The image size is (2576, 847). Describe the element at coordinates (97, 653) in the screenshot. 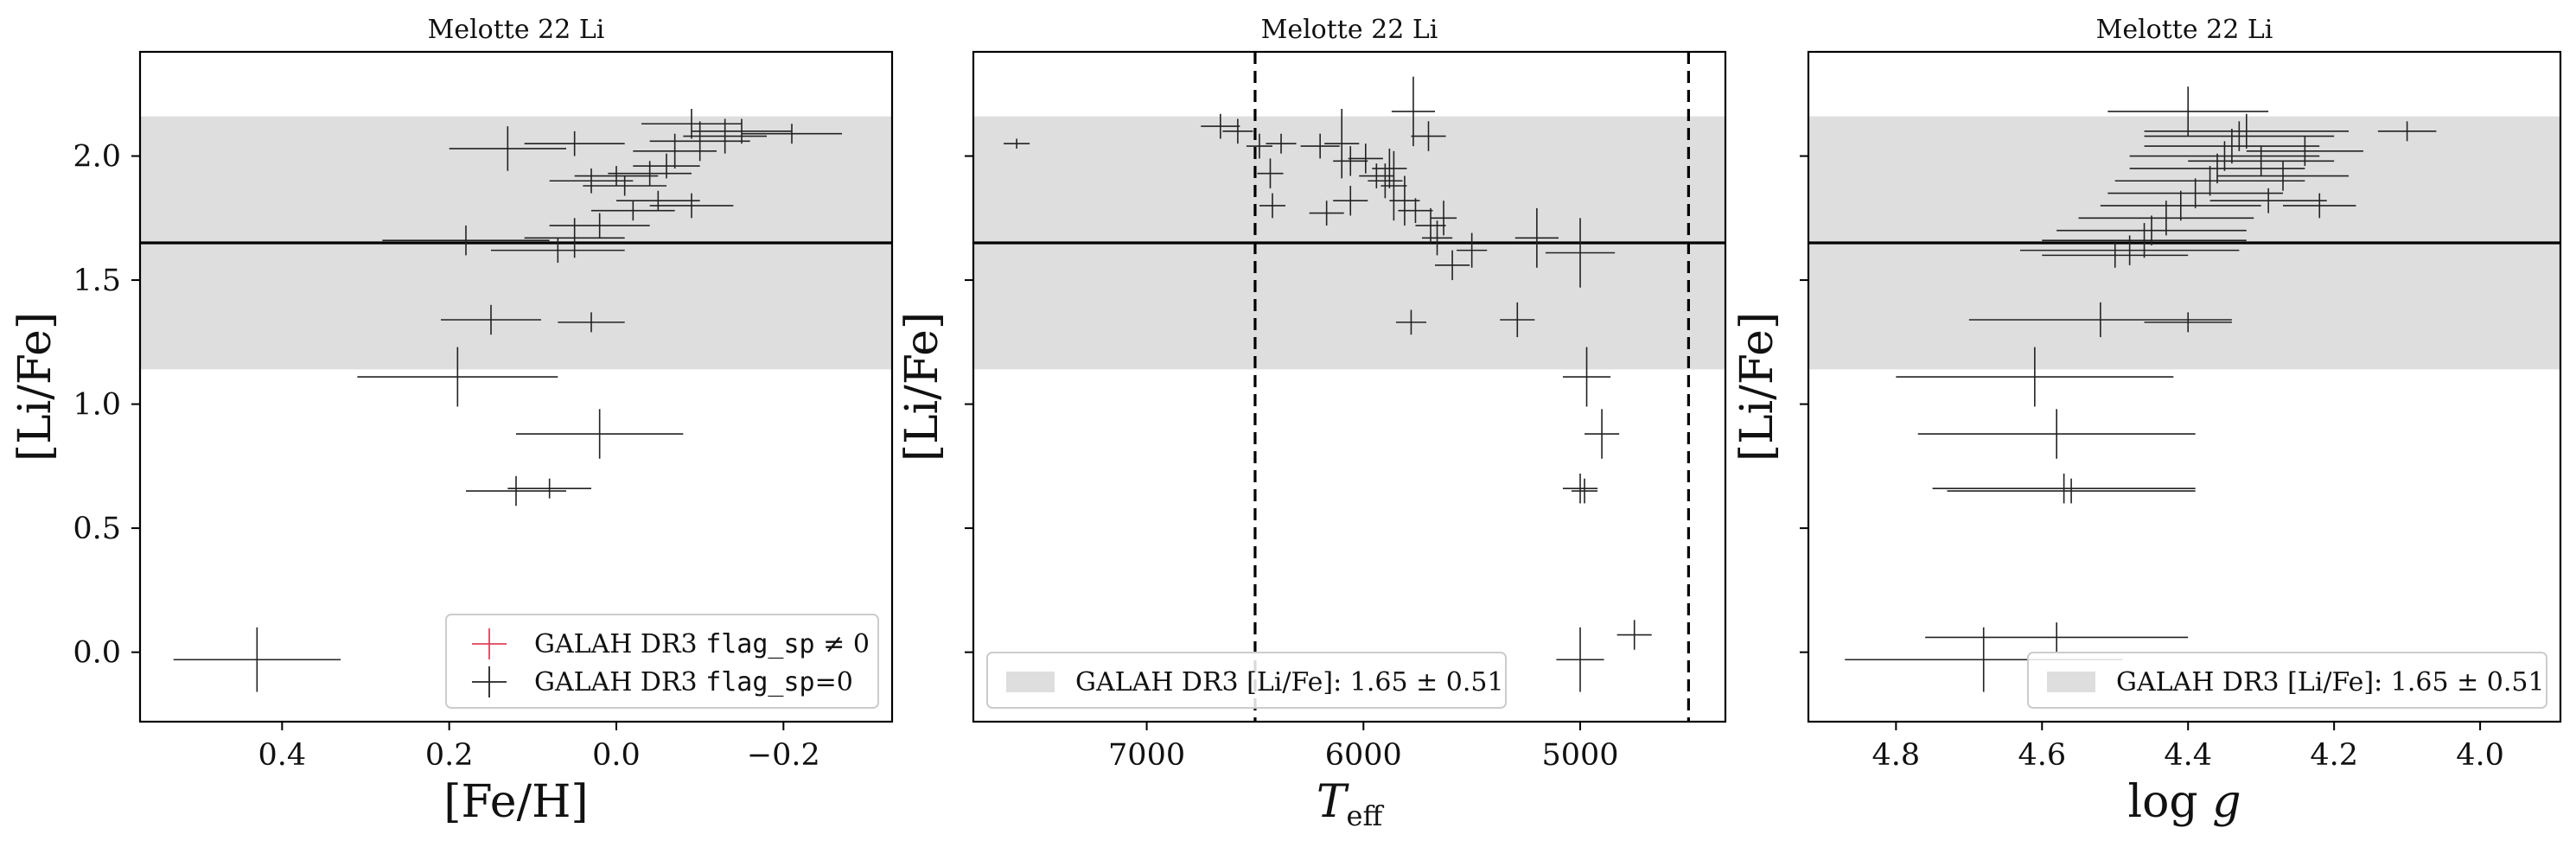

I see `y-tick-label: 0.0` at that location.